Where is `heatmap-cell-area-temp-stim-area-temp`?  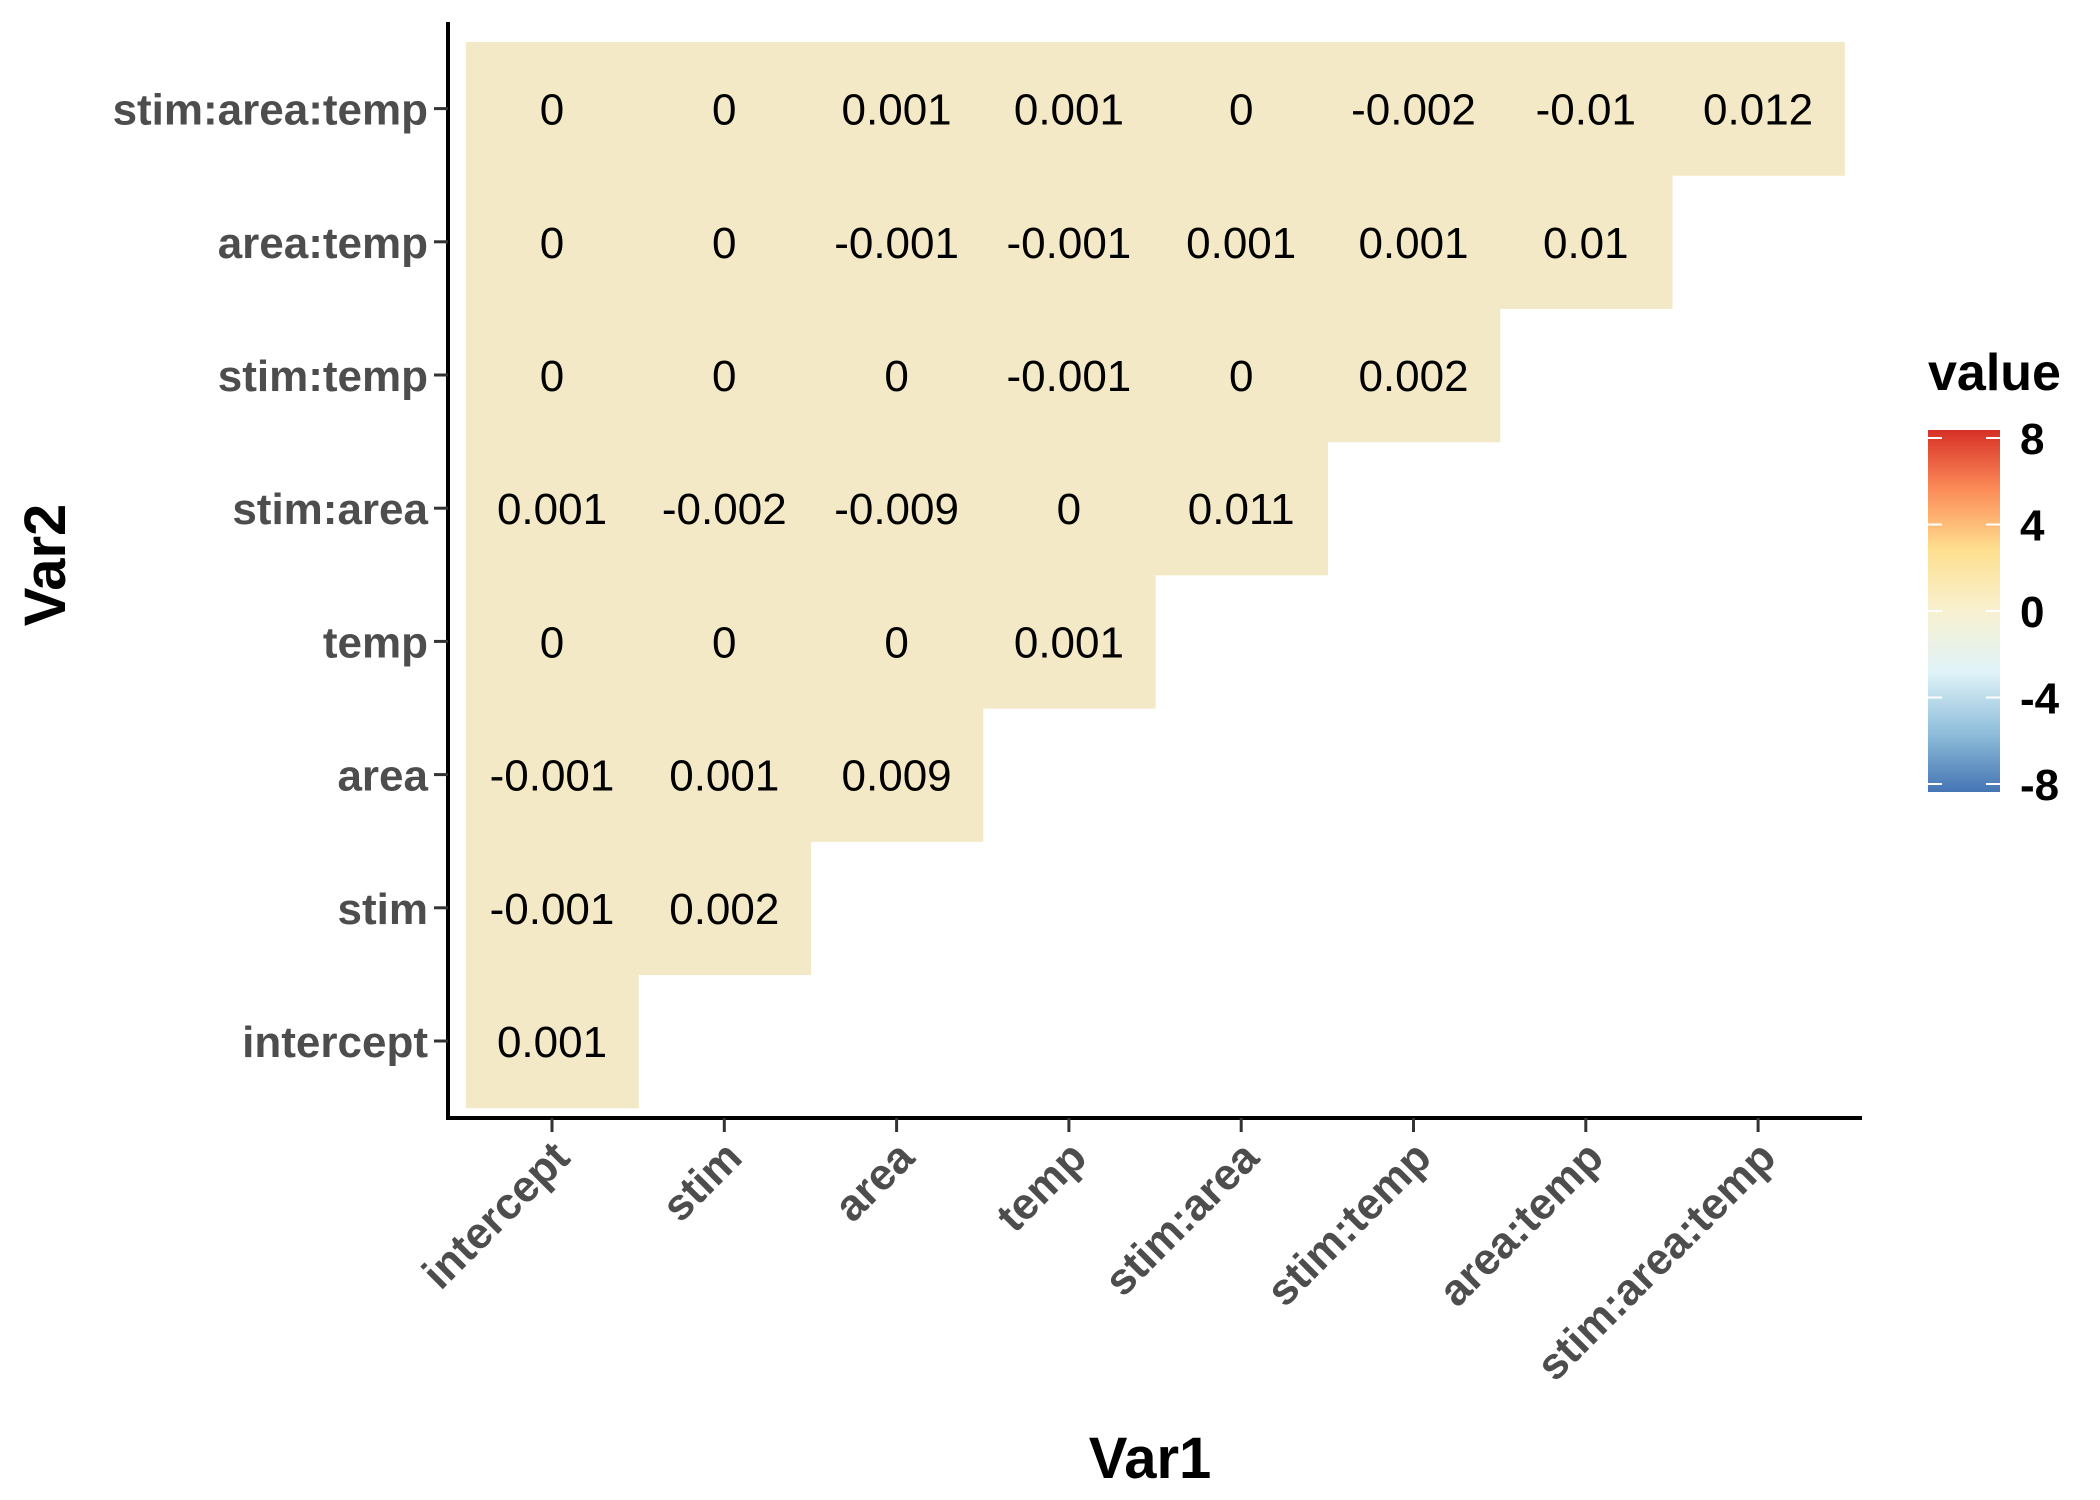
heatmap-cell-area-temp-stim-area-temp is located at coordinates (1586, 109).